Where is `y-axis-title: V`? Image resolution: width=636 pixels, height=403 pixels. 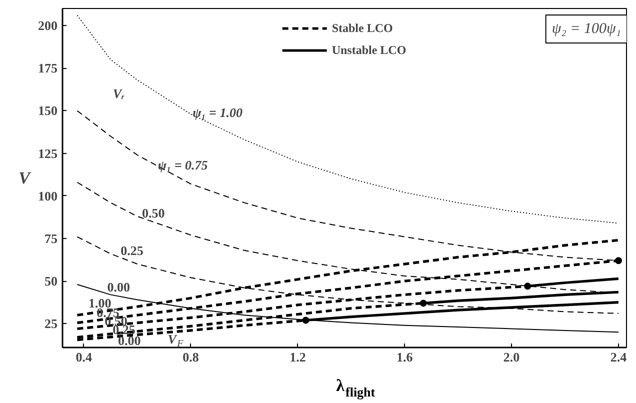
y-axis-title: V is located at coordinates (25, 178).